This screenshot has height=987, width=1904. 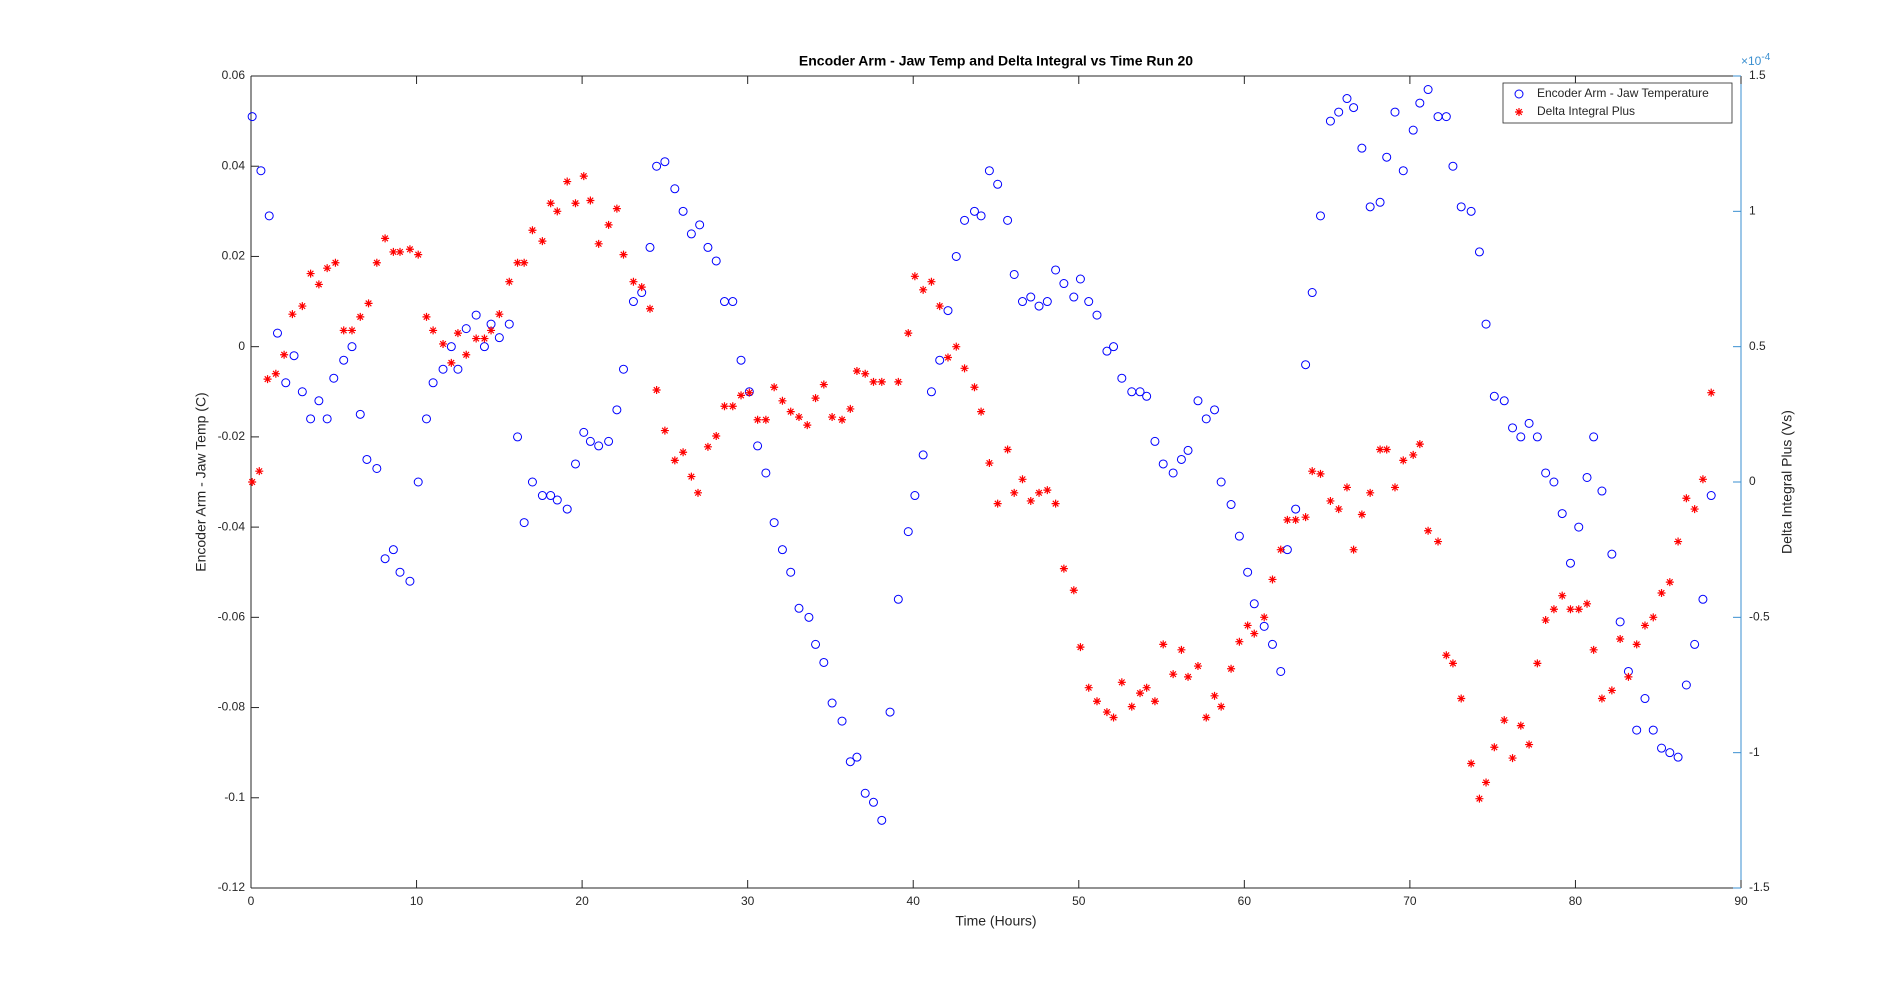 What do you see at coordinates (234, 165) in the screenshot?
I see `y-tick-label: 0.04` at bounding box center [234, 165].